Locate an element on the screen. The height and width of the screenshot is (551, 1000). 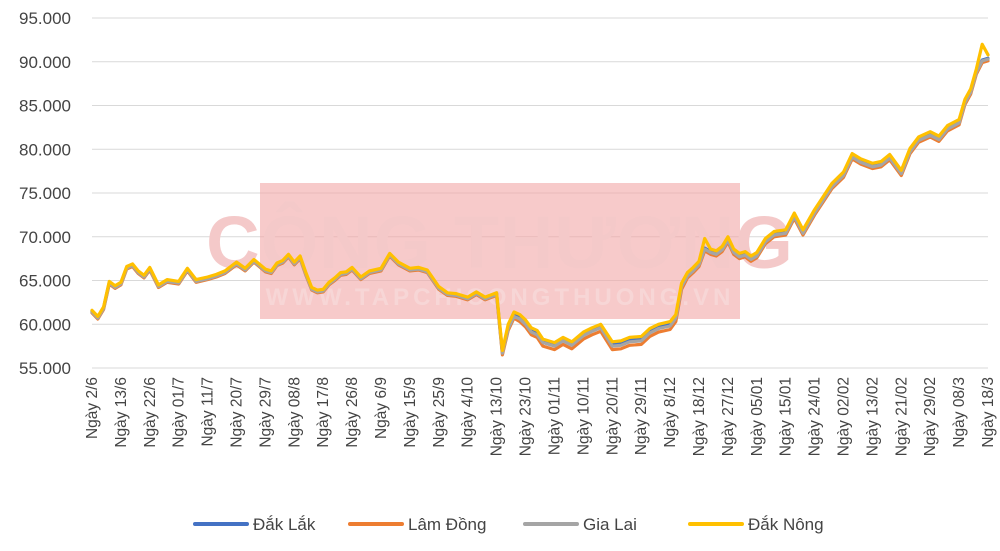
y-tick-label: 60.000 is located at coordinates (45, 324).